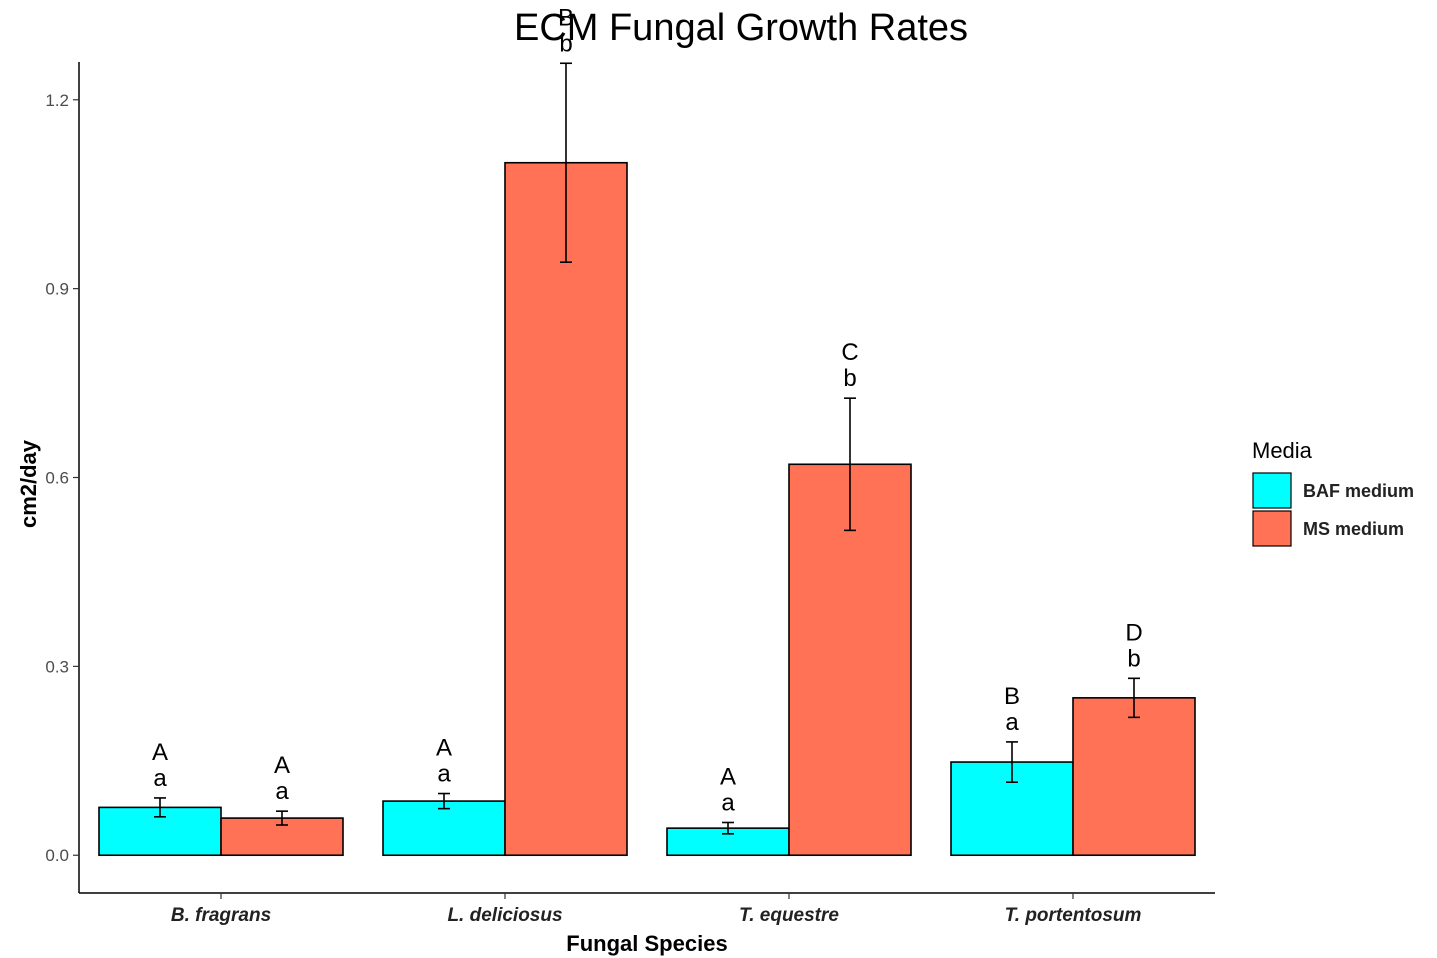 This screenshot has height=958, width=1437. What do you see at coordinates (1133, 632) in the screenshot?
I see `significance-upper-letter: D` at bounding box center [1133, 632].